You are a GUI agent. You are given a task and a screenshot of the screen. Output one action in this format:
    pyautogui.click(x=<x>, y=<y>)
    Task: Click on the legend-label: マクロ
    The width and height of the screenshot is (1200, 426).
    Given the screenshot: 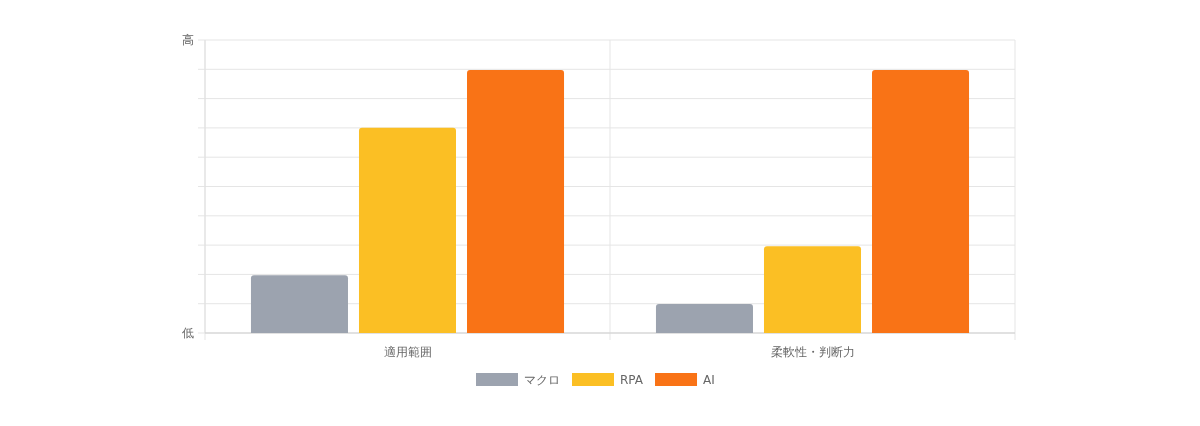 What is the action you would take?
    pyautogui.click(x=542, y=380)
    